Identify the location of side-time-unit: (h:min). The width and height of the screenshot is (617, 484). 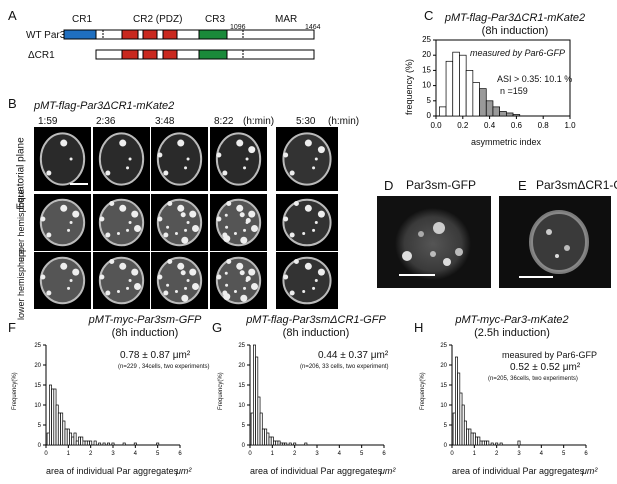
(344, 121).